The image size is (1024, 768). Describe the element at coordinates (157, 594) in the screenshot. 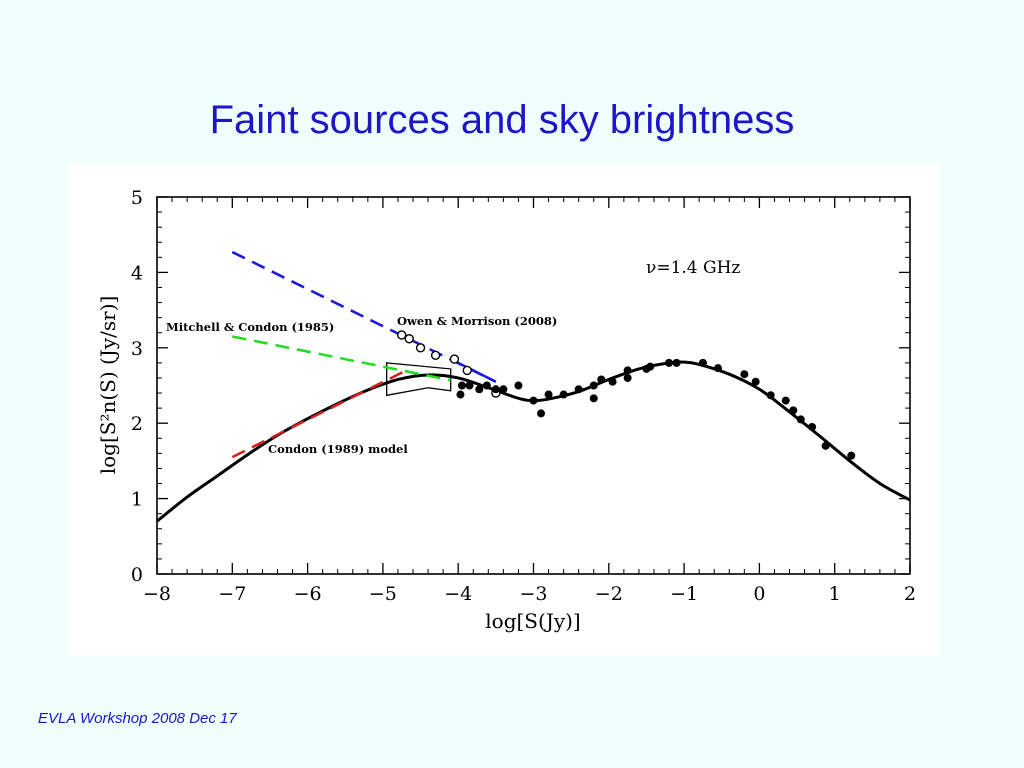

I see `x-tick-label: −8` at that location.